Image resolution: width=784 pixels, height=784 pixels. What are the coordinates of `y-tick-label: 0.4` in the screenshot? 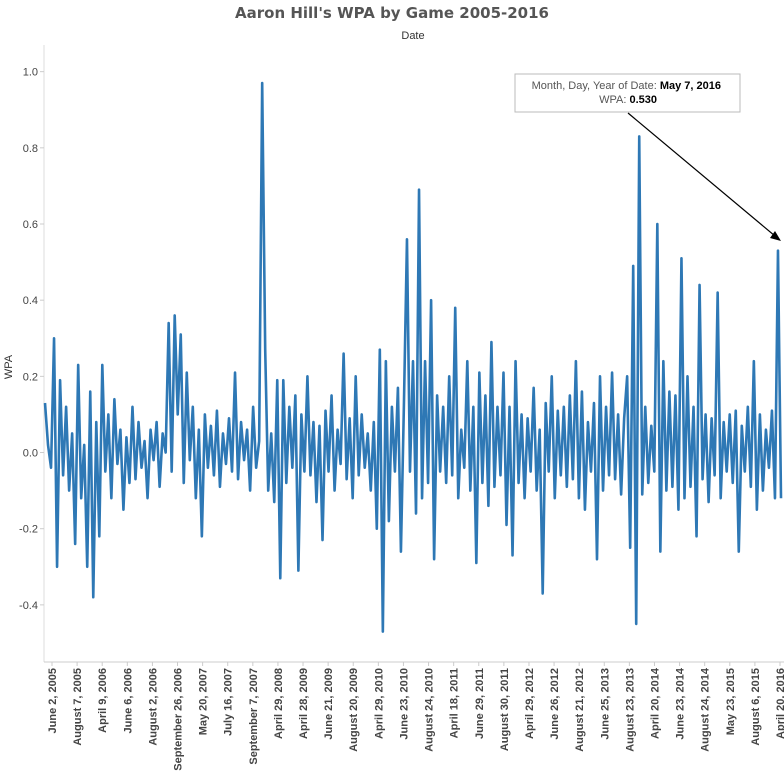 It's located at (30, 301).